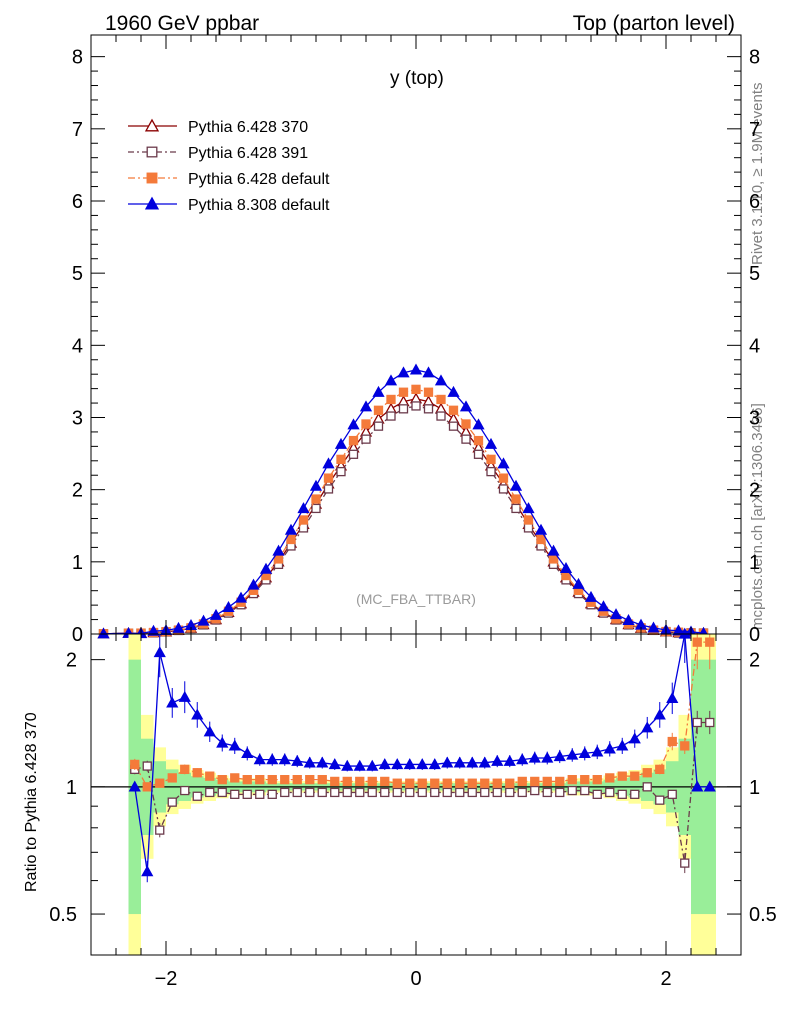 The image size is (786, 1024). I want to click on x-tick-label: 0, so click(415, 979).